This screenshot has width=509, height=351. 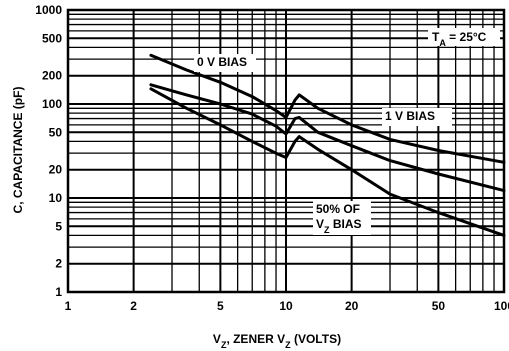 I want to click on y-axis-title: C, CAPACITANCE (pF), so click(x=18, y=150).